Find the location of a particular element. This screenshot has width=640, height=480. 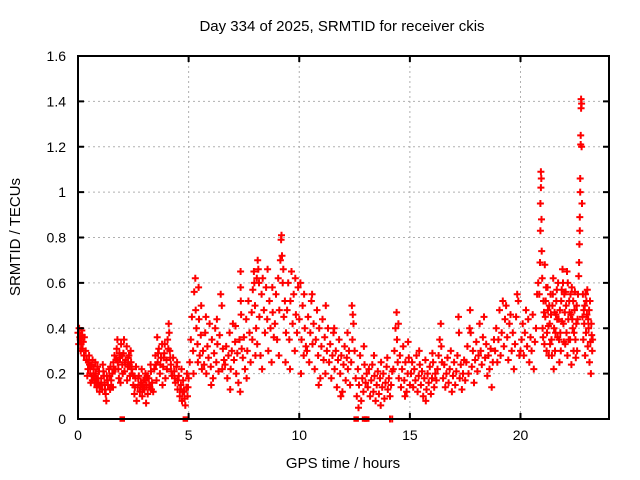

y-tick-label-0.6: 0.6 is located at coordinates (57, 283).